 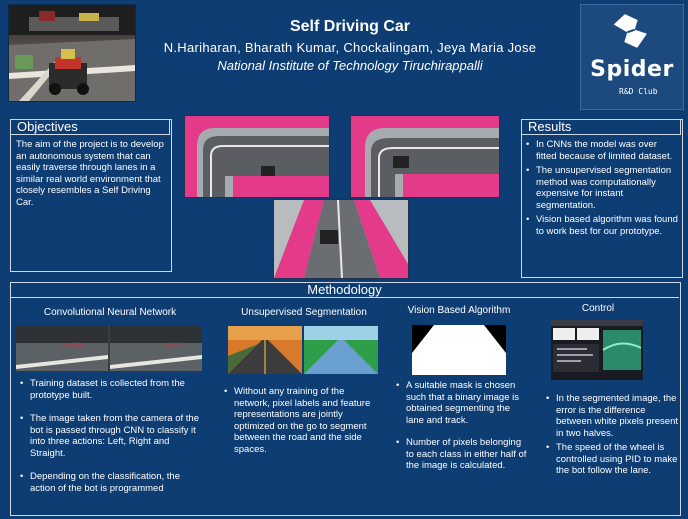 I want to click on vision-title: Vision Based Algorithm, so click(x=459, y=310).